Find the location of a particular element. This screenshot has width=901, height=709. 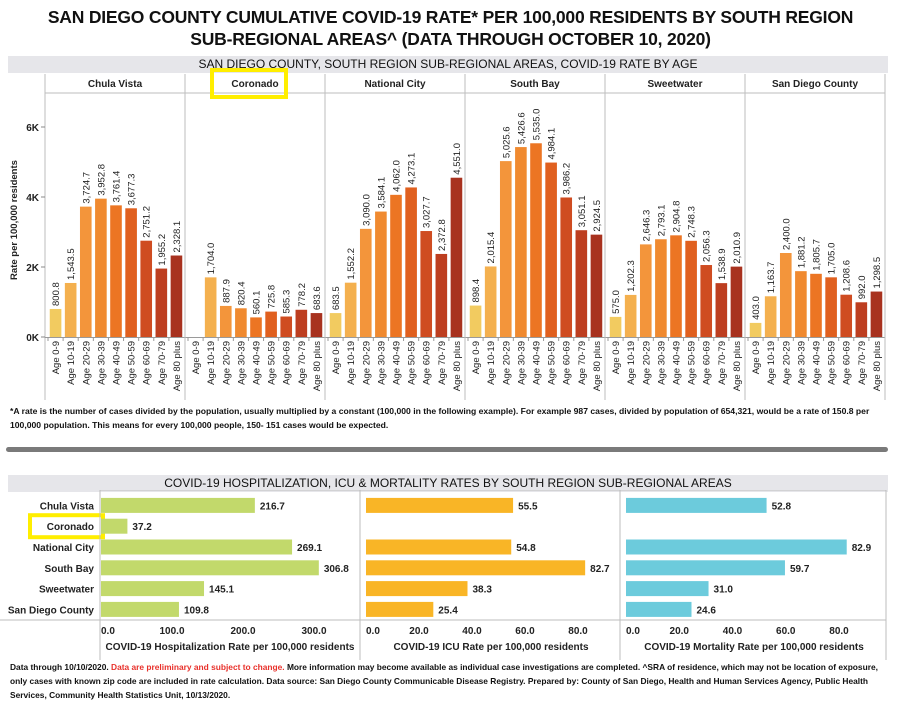

bar-value-label: 725.8 is located at coordinates (272, 297).